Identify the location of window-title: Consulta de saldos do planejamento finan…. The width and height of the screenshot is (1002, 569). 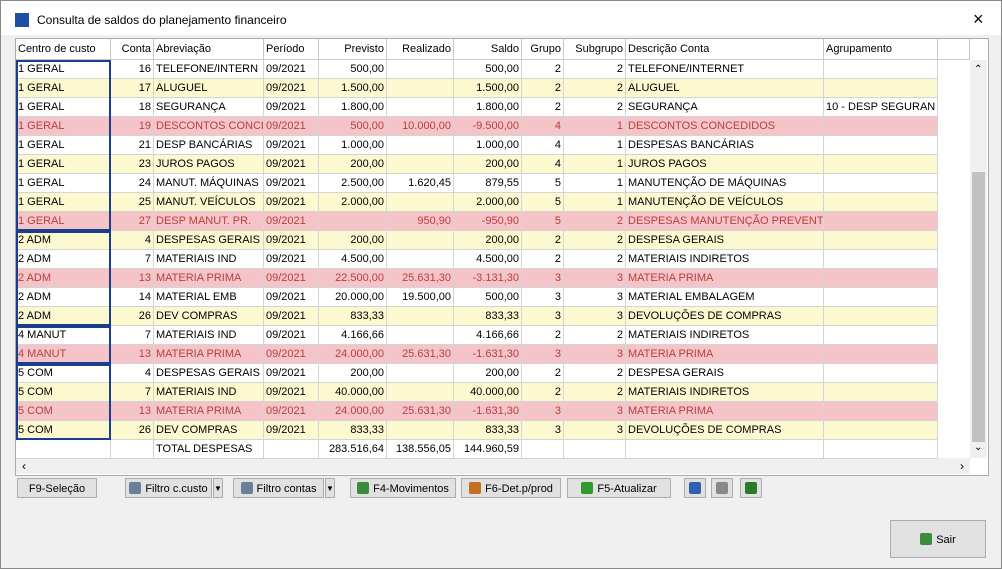
(162, 20).